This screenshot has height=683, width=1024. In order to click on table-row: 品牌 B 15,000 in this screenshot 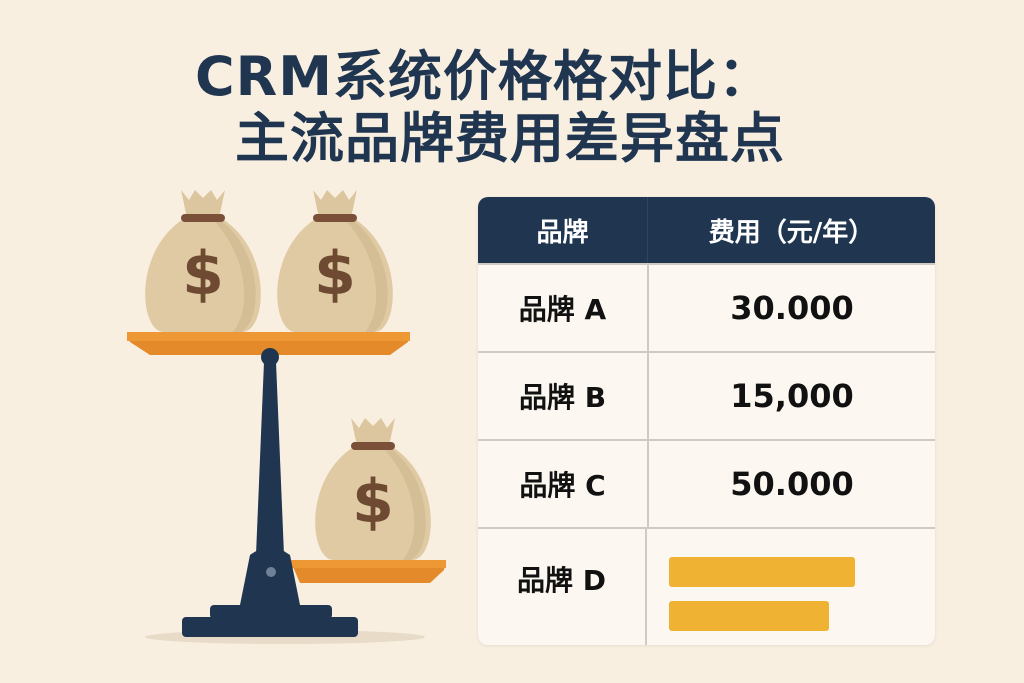, I will do `click(706, 395)`.